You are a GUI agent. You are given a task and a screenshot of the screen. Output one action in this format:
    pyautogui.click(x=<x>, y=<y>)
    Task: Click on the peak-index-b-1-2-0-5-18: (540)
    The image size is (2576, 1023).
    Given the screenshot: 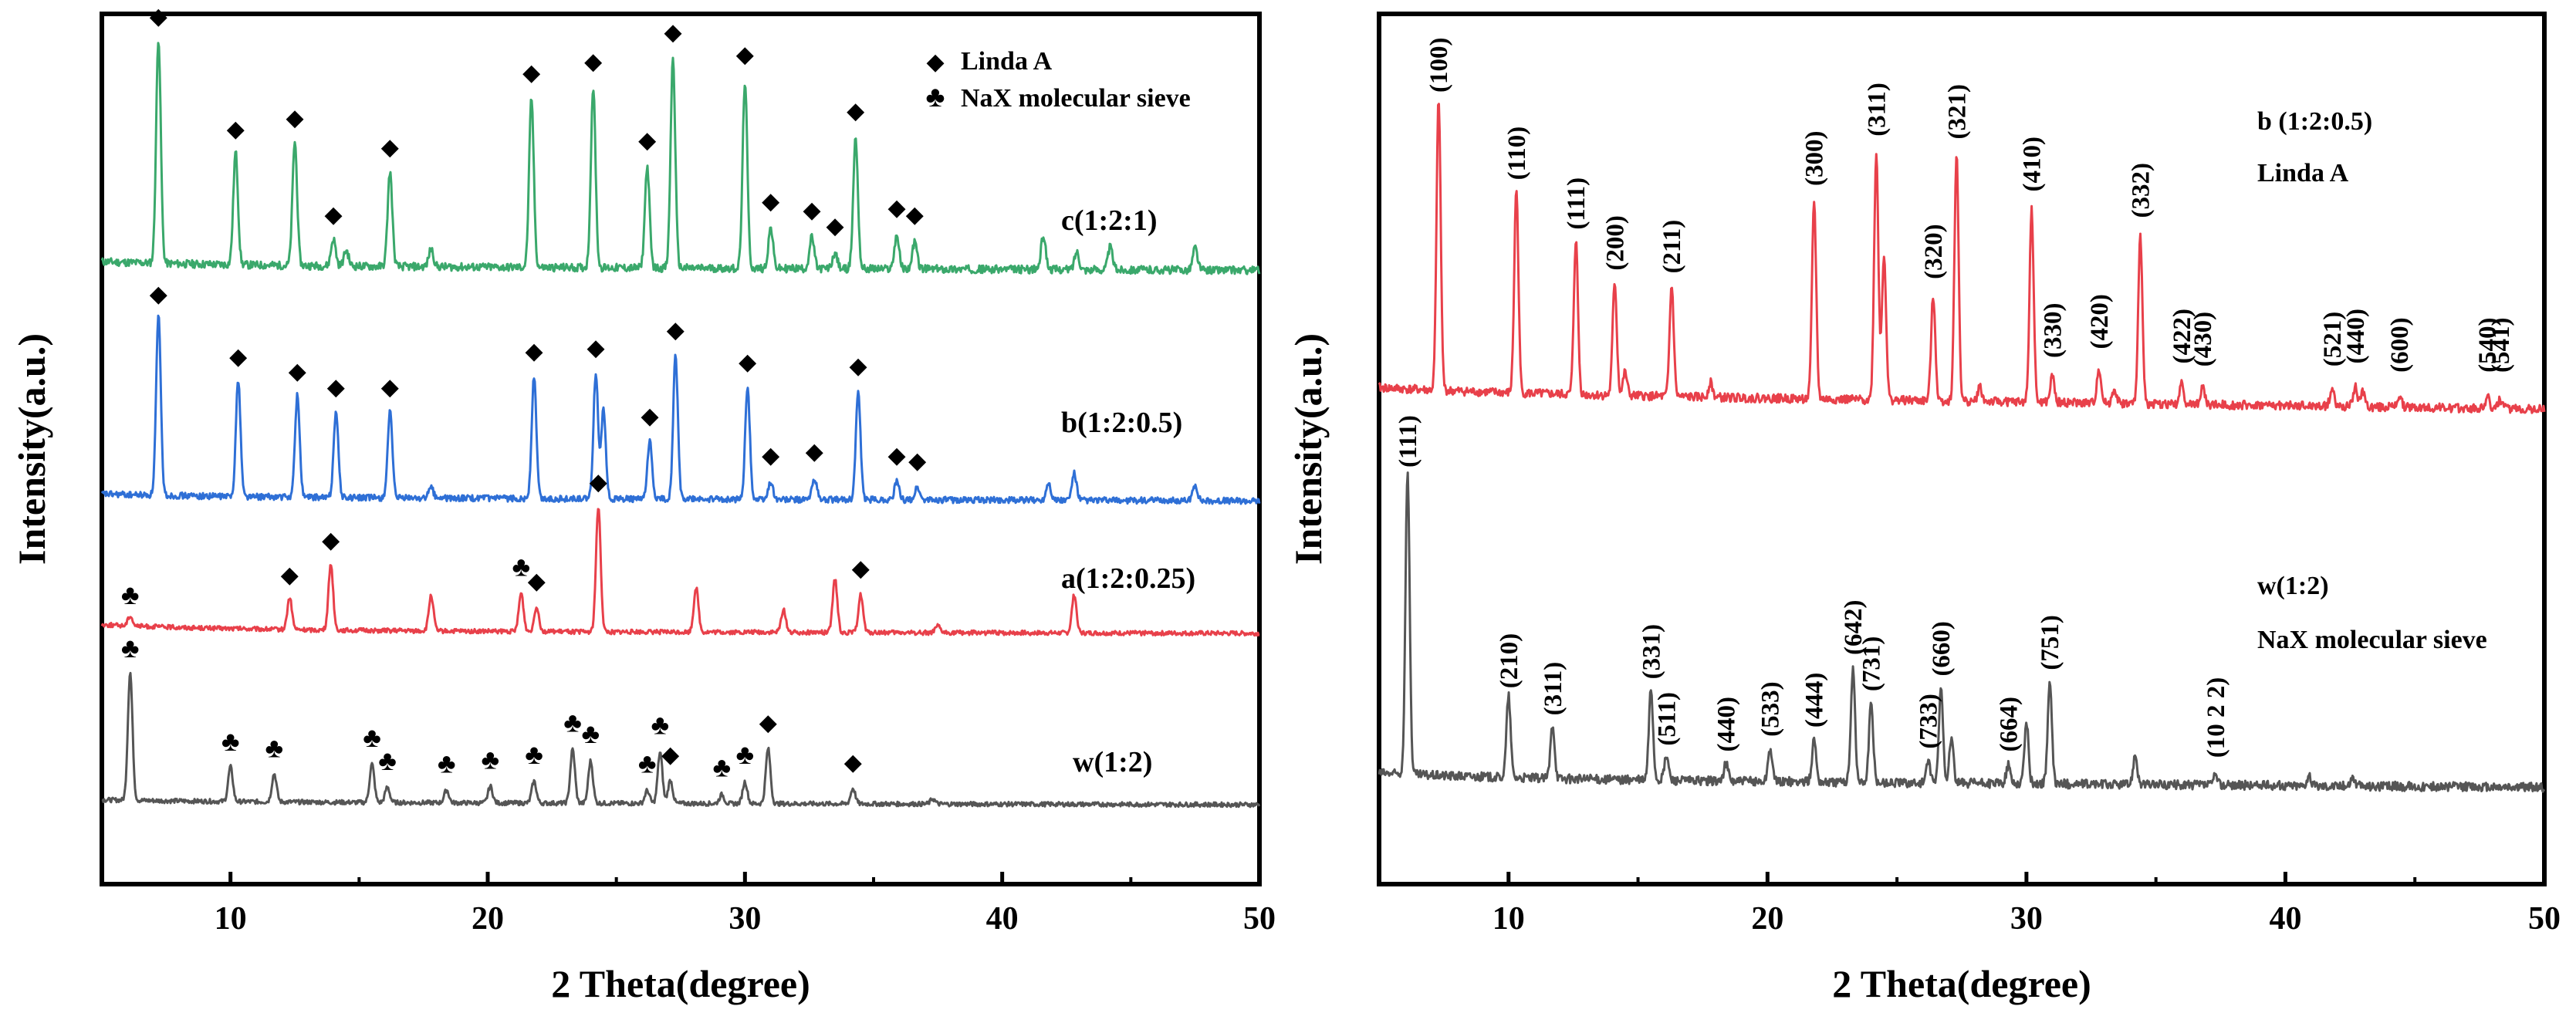 What is the action you would take?
    pyautogui.click(x=2488, y=344)
    